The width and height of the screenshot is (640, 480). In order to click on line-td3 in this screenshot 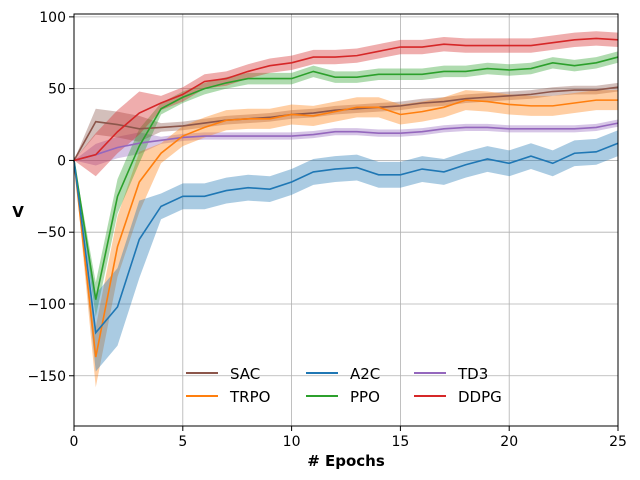, I will do `click(346, 142)`.